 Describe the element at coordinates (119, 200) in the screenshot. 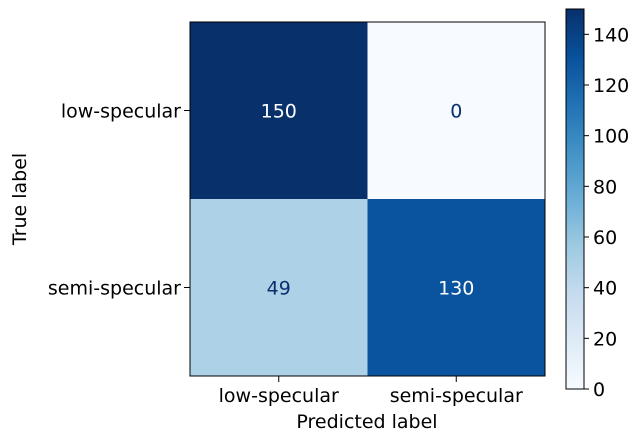

I see `y-axis-ticks: low-specular semi-specular` at that location.